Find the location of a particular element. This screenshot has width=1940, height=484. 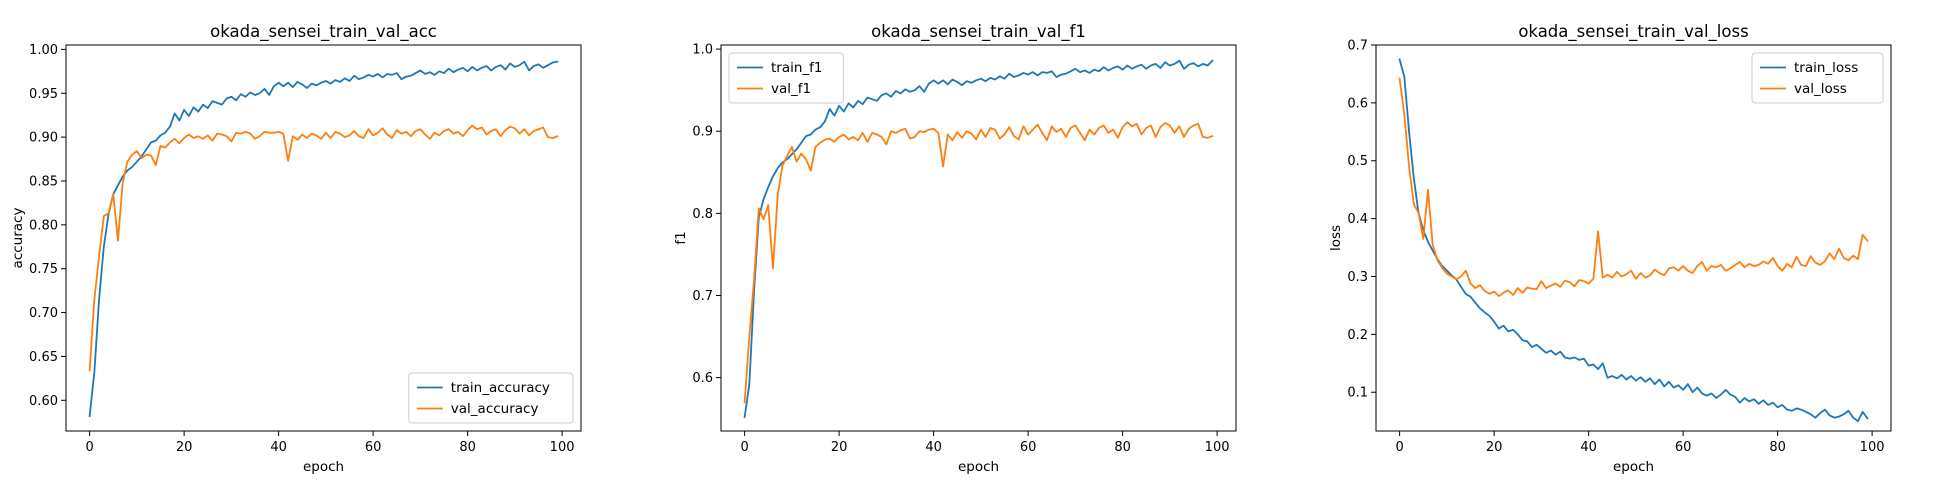

y-axis-label: accuracy is located at coordinates (18, 238).